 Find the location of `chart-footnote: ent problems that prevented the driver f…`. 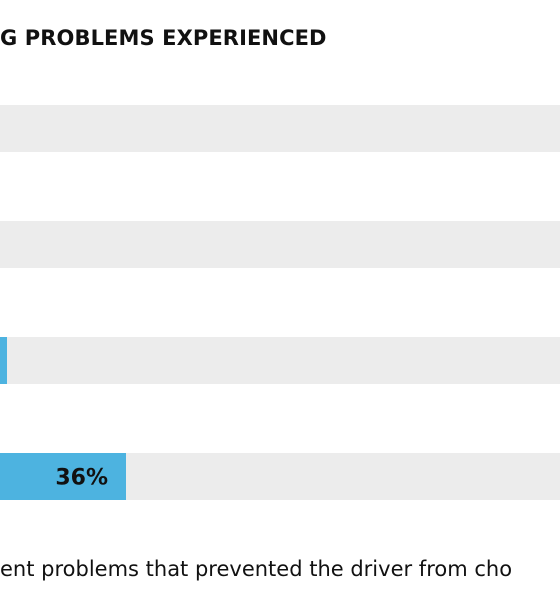

chart-footnote: ent problems that prevented the driver f… is located at coordinates (256, 569).